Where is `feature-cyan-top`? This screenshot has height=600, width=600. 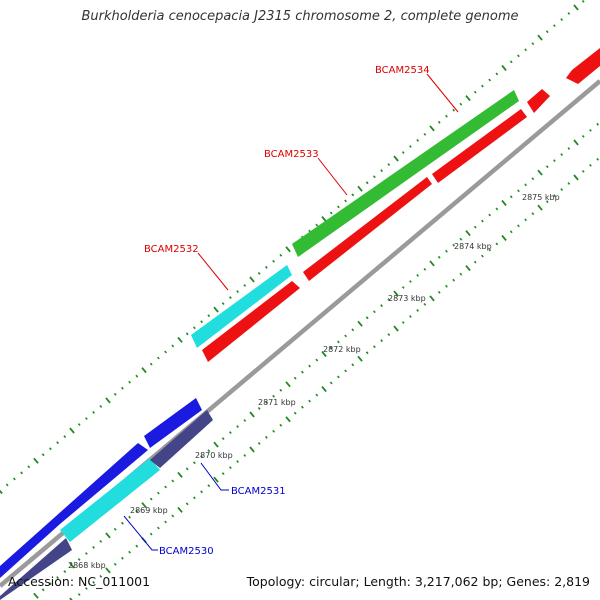 feature-cyan-top is located at coordinates (241, 306).